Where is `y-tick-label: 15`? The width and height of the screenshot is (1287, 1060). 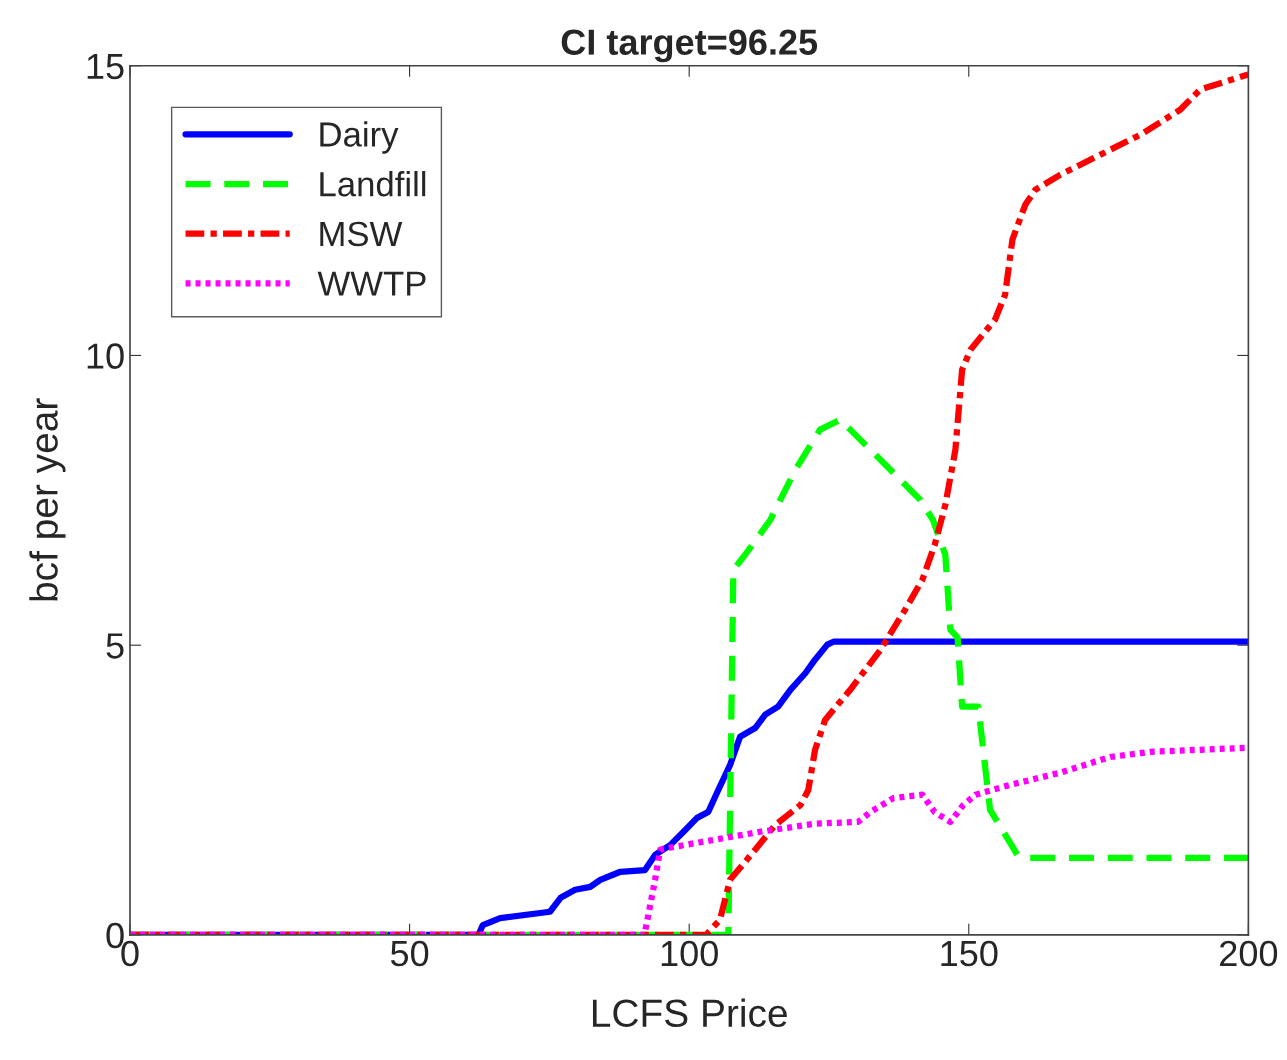
y-tick-label: 15 is located at coordinates (105, 66).